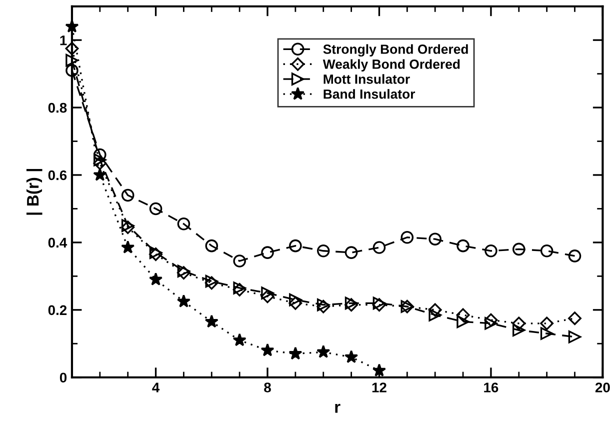  Describe the element at coordinates (367, 79) in the screenshot. I see `legend-label: Mott Insulator` at that location.